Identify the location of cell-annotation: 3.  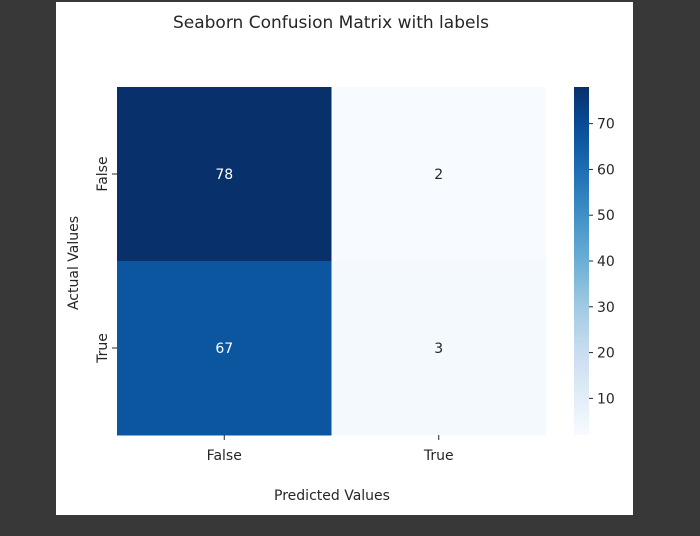
(438, 349).